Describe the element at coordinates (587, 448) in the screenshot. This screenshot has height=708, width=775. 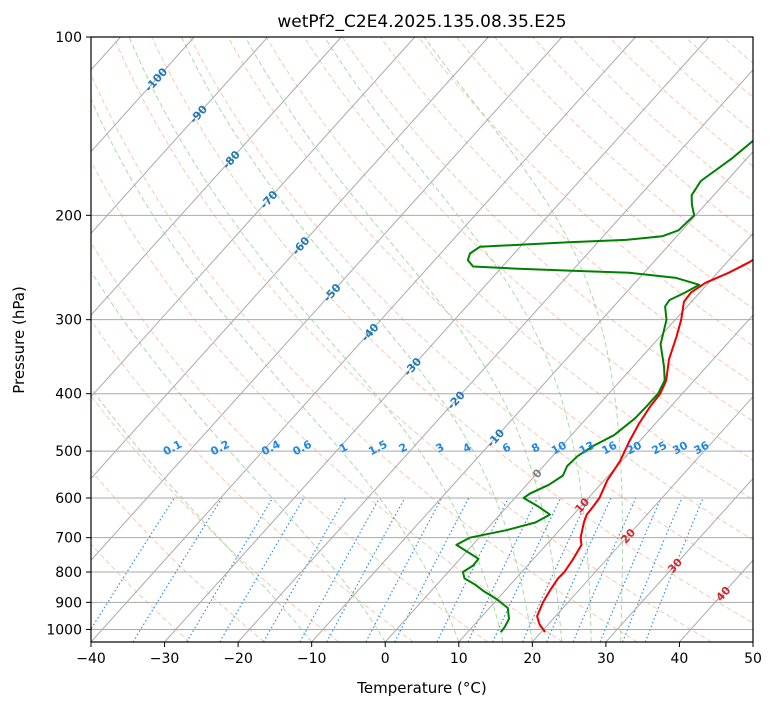
I see `mixing-ratio-label: 13` at that location.